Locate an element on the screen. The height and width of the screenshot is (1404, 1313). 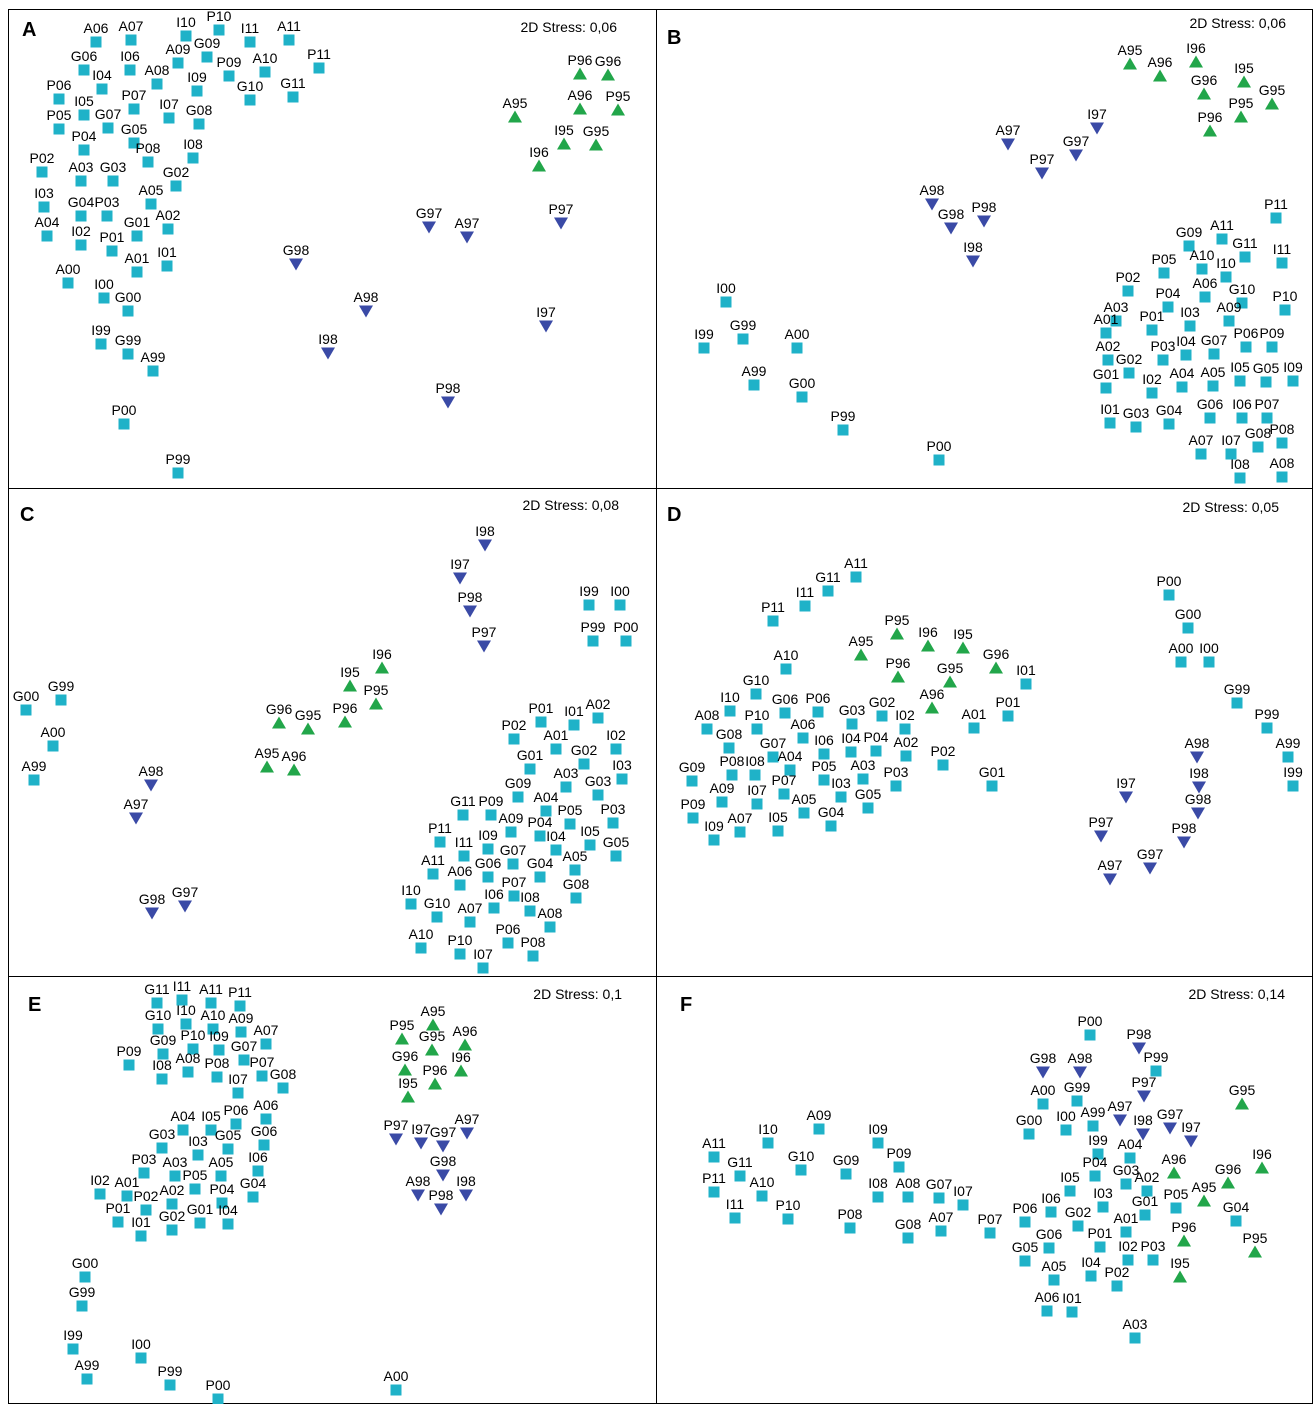
point-label: G06 is located at coordinates (488, 863).